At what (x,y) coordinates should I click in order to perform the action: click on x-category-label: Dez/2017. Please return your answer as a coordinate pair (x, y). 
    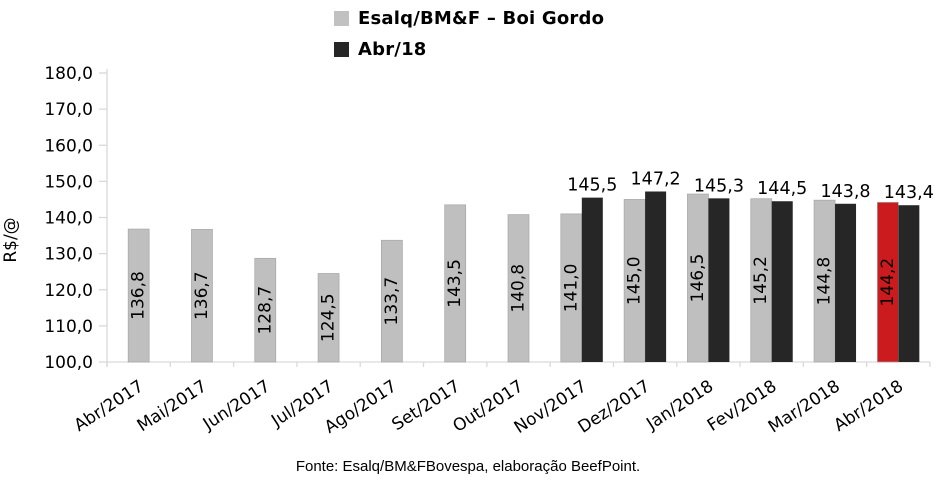
    Looking at the image, I should click on (614, 406).